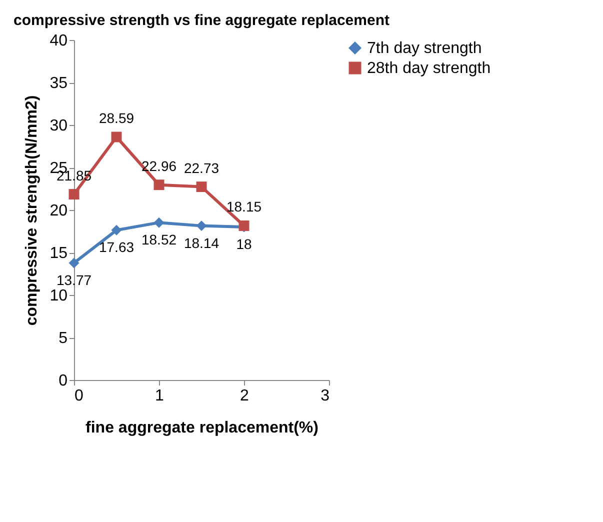  I want to click on y-tick-label: 10, so click(59, 296).